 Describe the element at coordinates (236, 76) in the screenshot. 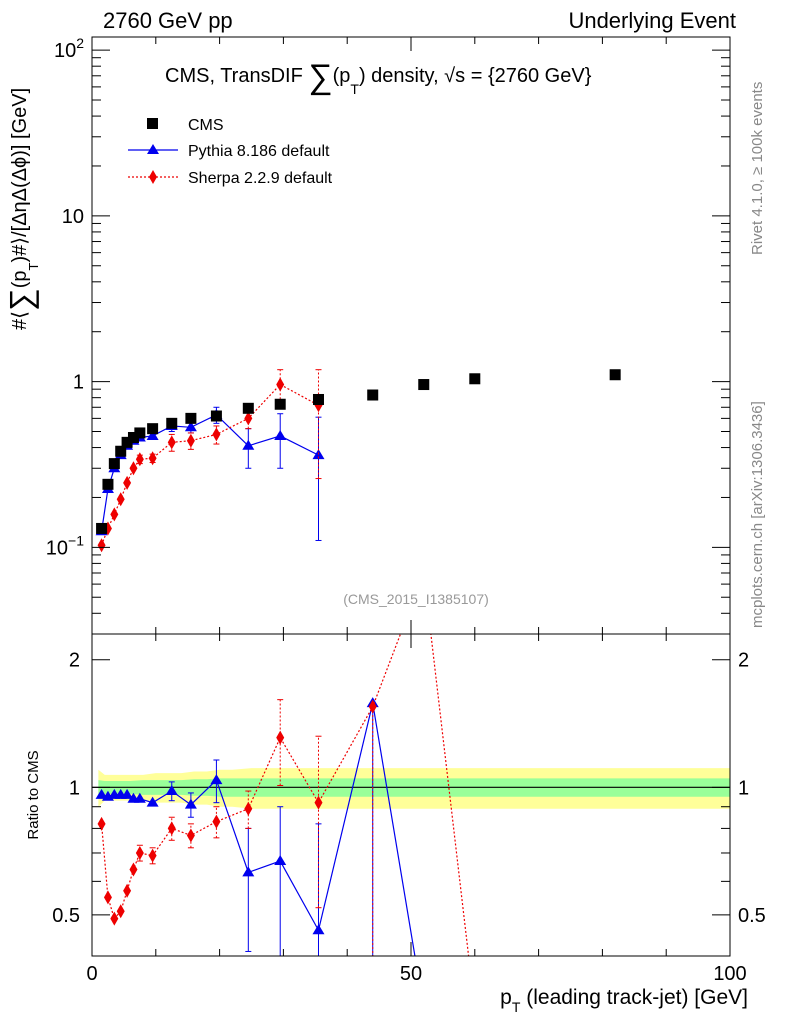

I see `title-prefix: CMS, TransDIF` at that location.